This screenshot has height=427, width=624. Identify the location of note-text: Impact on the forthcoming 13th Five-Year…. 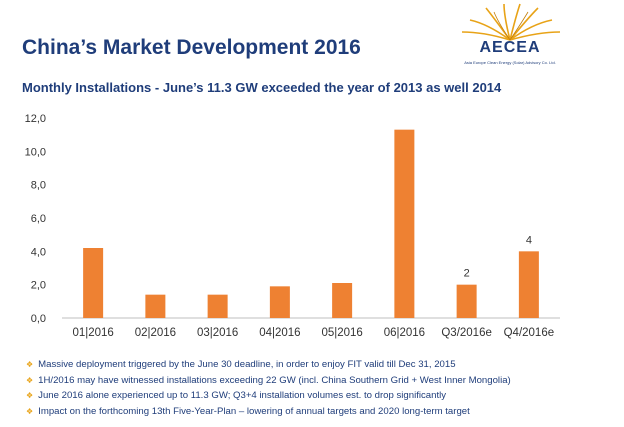
(254, 411).